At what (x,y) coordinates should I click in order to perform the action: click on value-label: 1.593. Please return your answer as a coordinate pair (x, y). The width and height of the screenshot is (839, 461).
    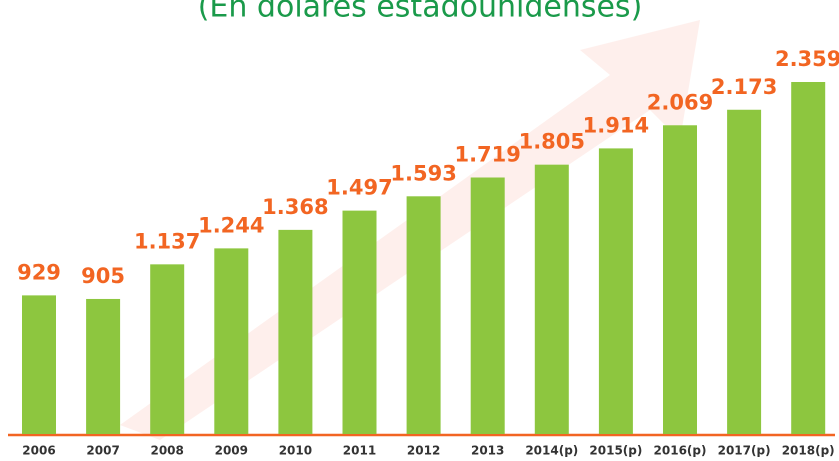
    Looking at the image, I should click on (423, 173).